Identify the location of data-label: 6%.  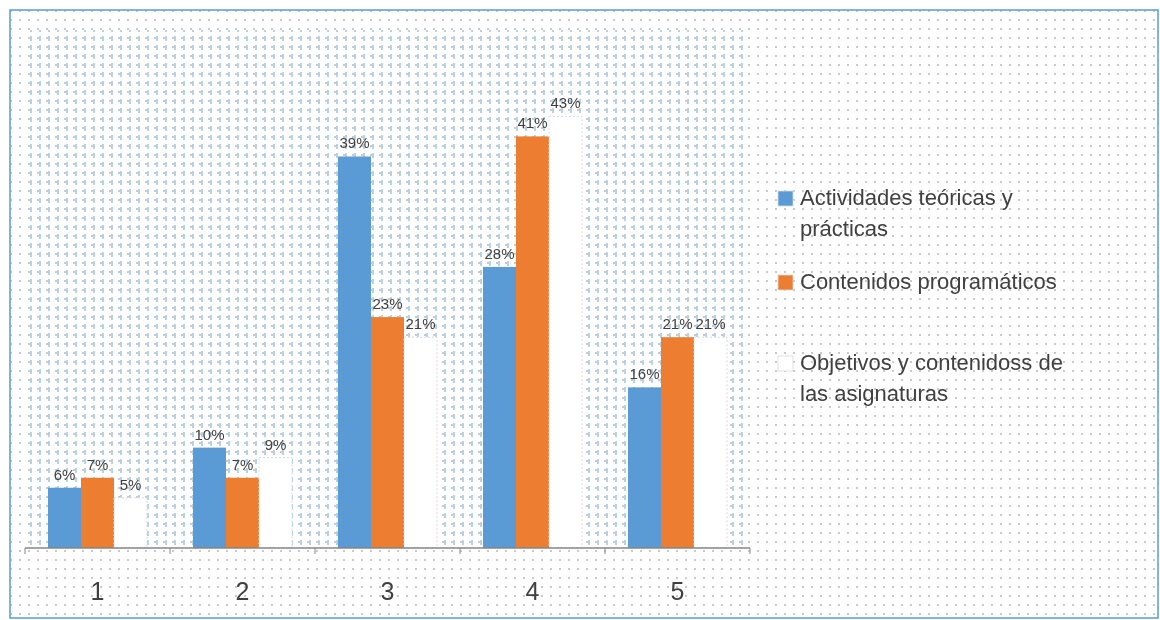
(64, 474).